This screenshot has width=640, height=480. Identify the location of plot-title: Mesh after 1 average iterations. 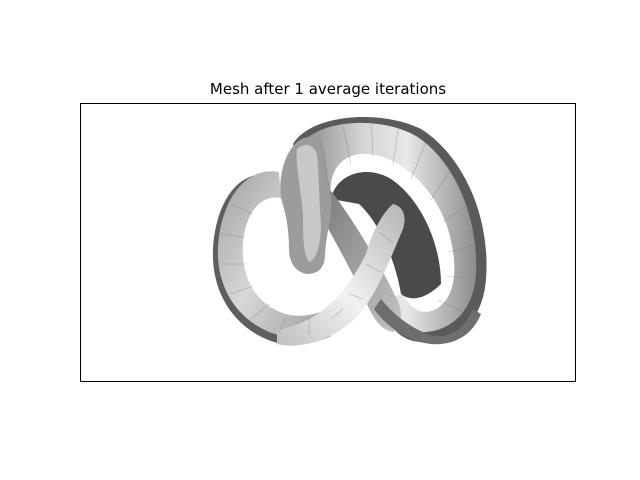
(328, 89).